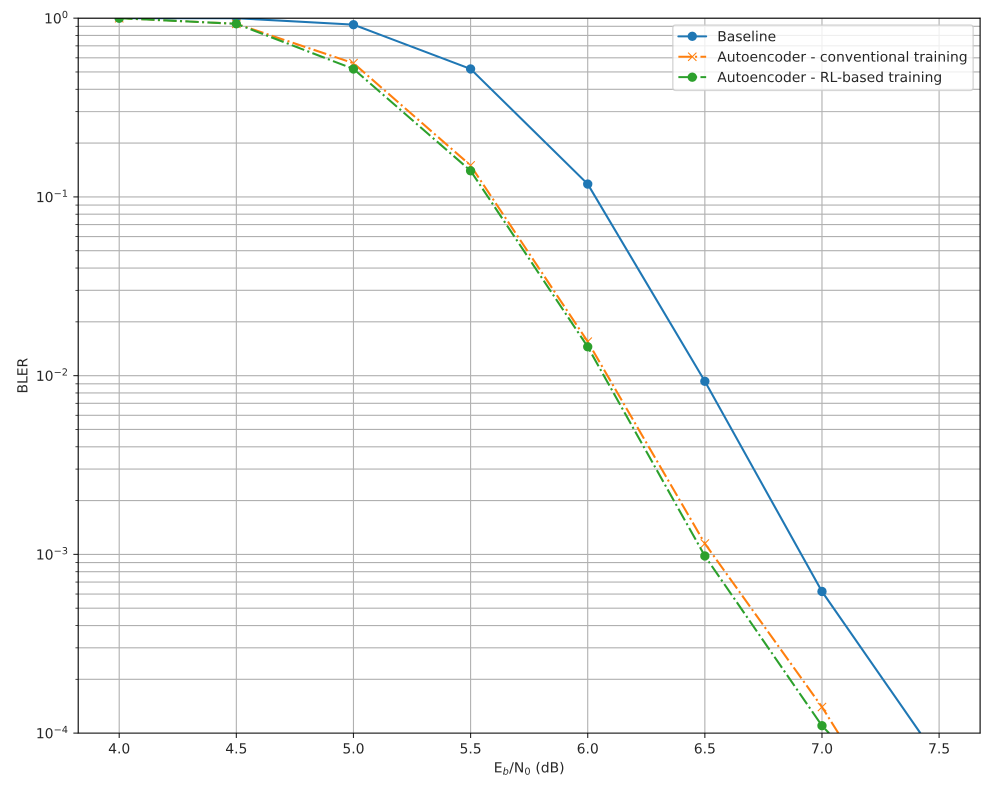 This screenshot has width=990, height=790. Describe the element at coordinates (939, 748) in the screenshot. I see `x-tick-label: 7.5` at that location.